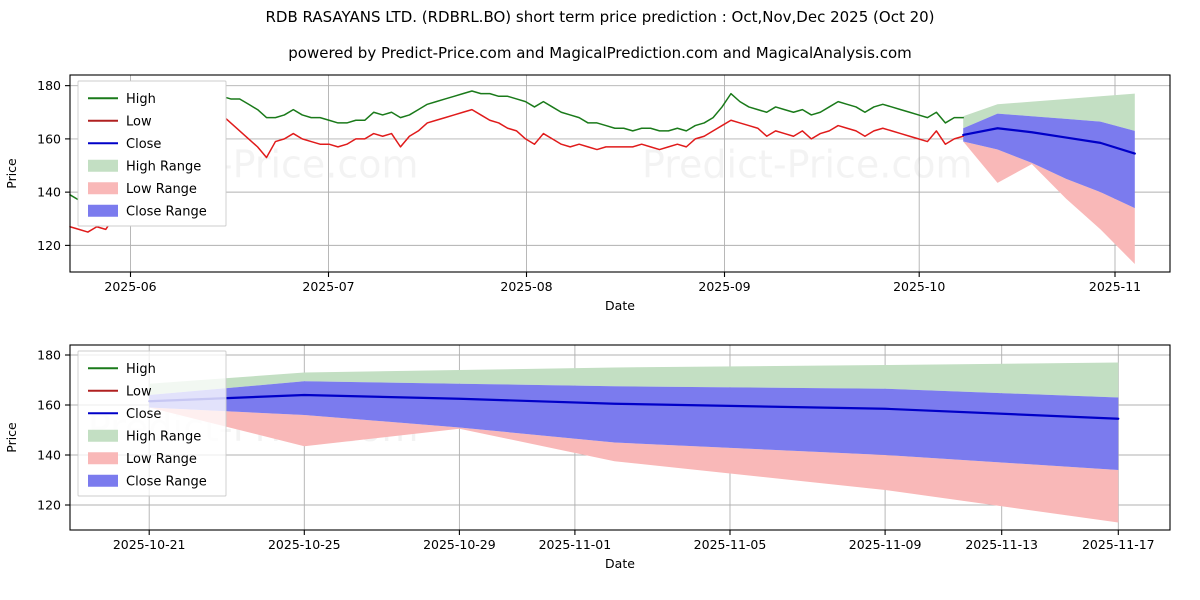 The height and width of the screenshot is (600, 1200). I want to click on x-tick-label: 2025-10-29, so click(459, 544).